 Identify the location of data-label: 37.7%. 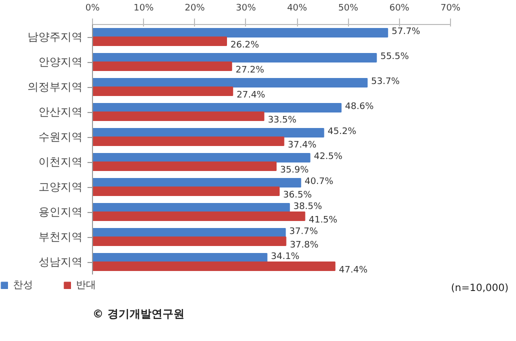
(303, 231).